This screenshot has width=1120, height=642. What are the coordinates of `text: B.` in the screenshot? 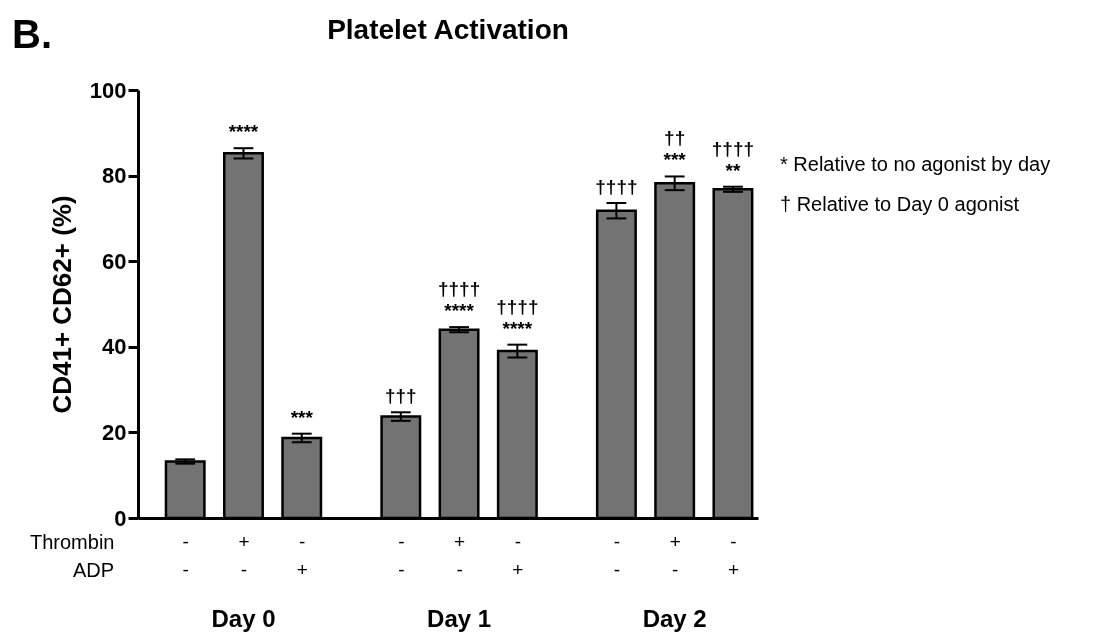 It's located at (32, 34).